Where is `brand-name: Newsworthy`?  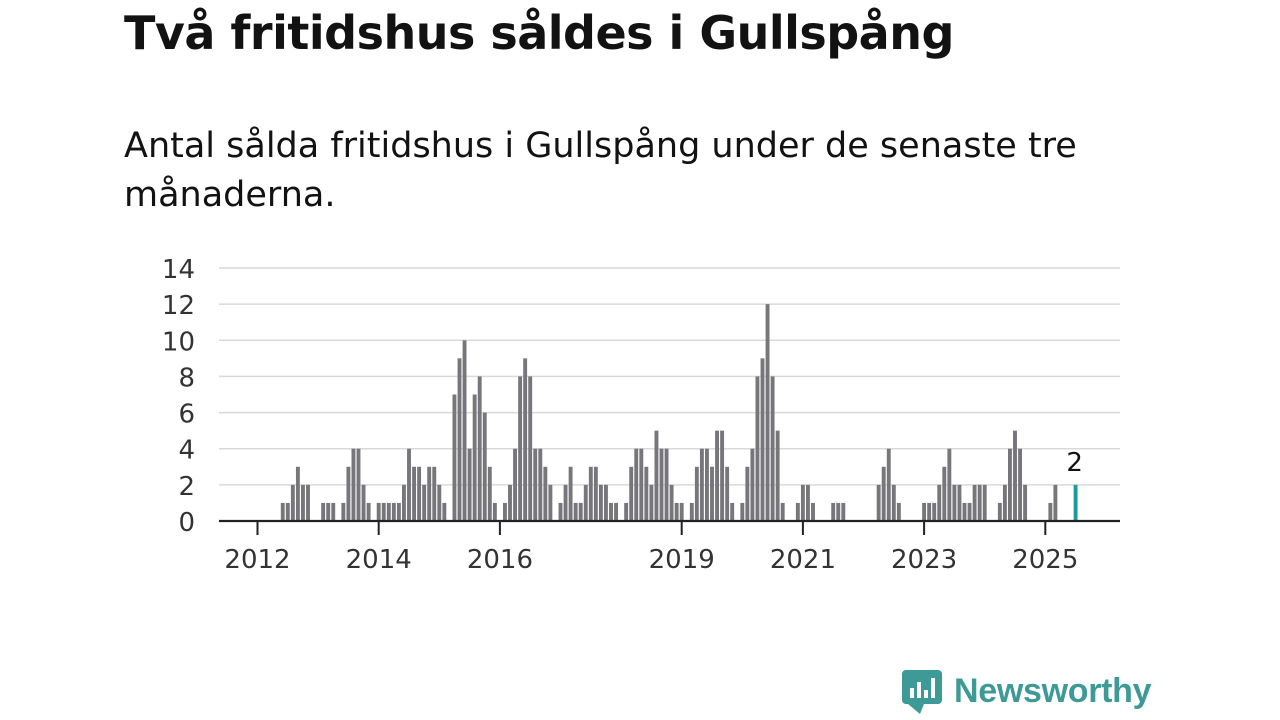
brand-name: Newsworthy is located at coordinates (1053, 691).